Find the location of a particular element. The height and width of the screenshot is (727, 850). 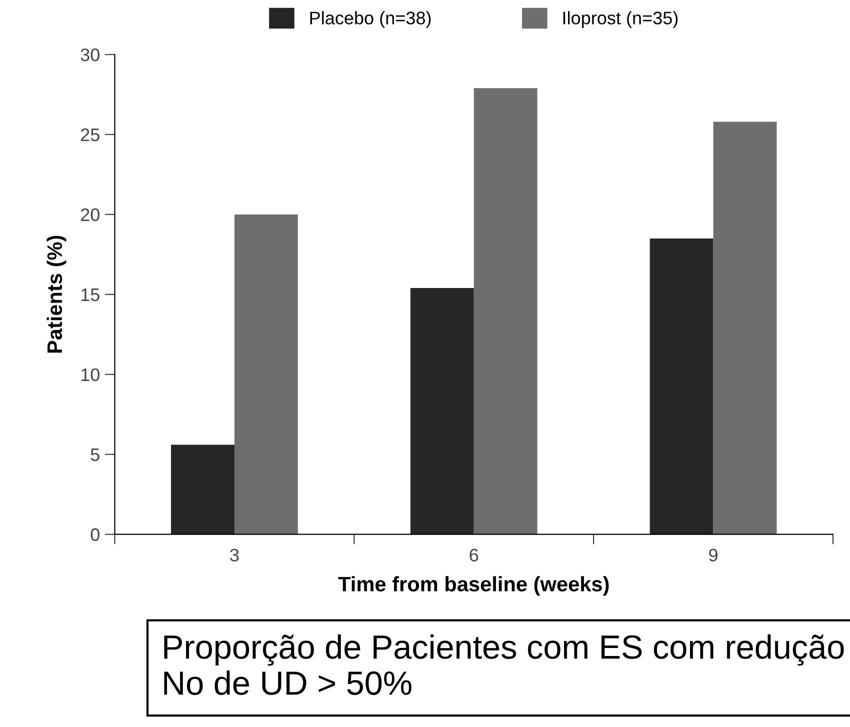

x-axis-title: Time from baseline (weeks) is located at coordinates (473, 586).